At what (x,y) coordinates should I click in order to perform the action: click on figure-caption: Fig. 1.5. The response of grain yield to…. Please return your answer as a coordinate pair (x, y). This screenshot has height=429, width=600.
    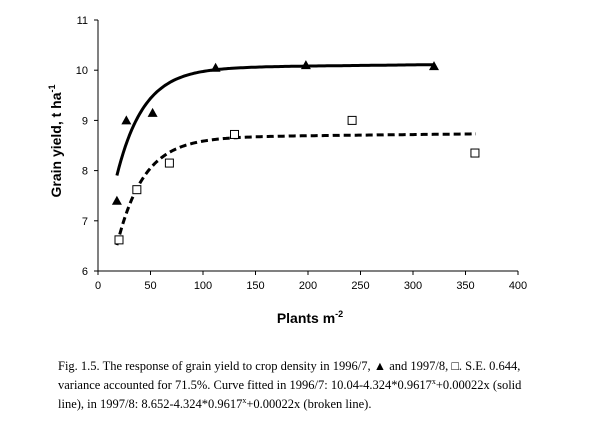
    Looking at the image, I should click on (326, 385).